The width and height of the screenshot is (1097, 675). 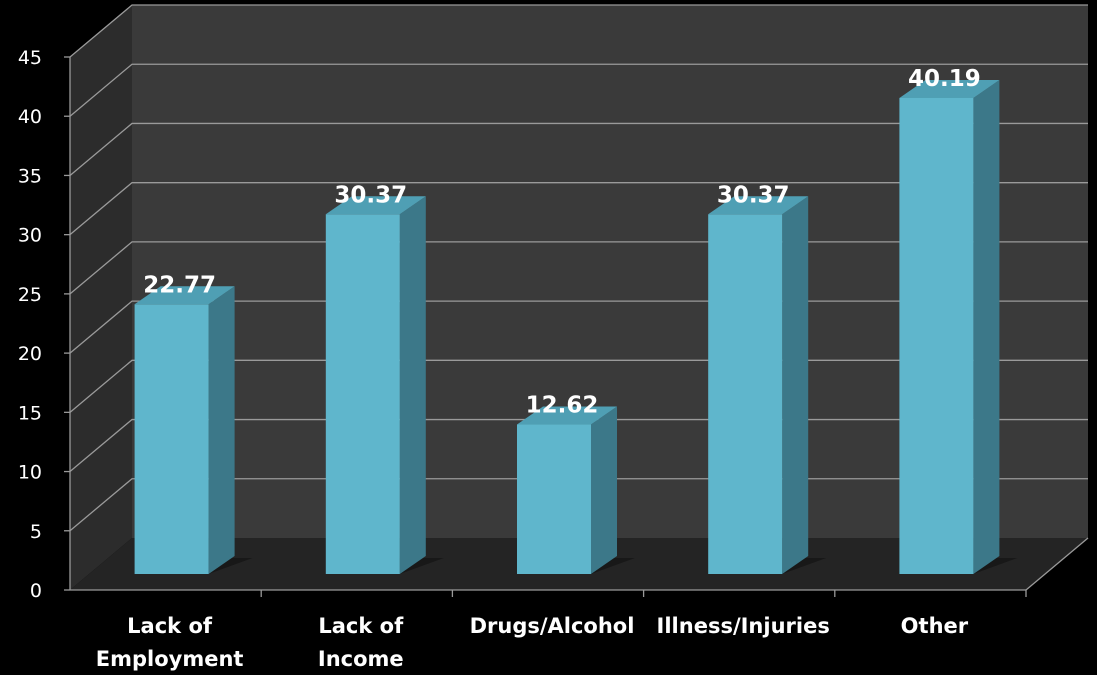 I want to click on x-tick-label: Other, so click(x=935, y=626).